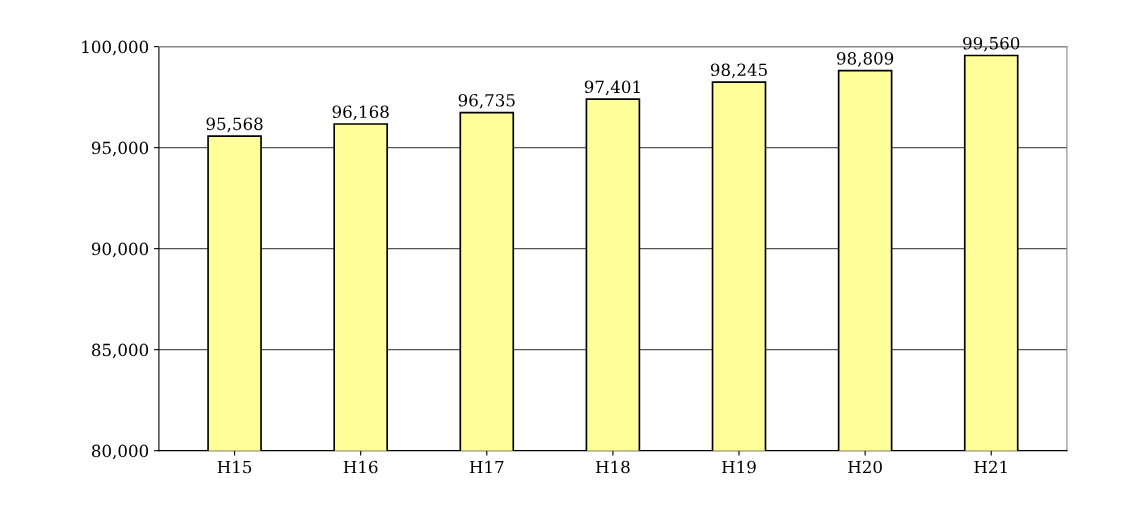 The height and width of the screenshot is (518, 1135). What do you see at coordinates (865, 467) in the screenshot?
I see `x-tick-label: H20` at bounding box center [865, 467].